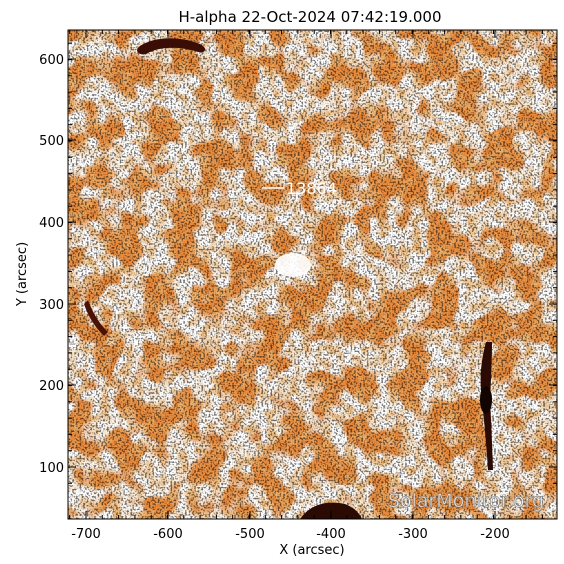  What do you see at coordinates (466, 501) in the screenshot?
I see `watermark: SolarMonitor.org` at bounding box center [466, 501].